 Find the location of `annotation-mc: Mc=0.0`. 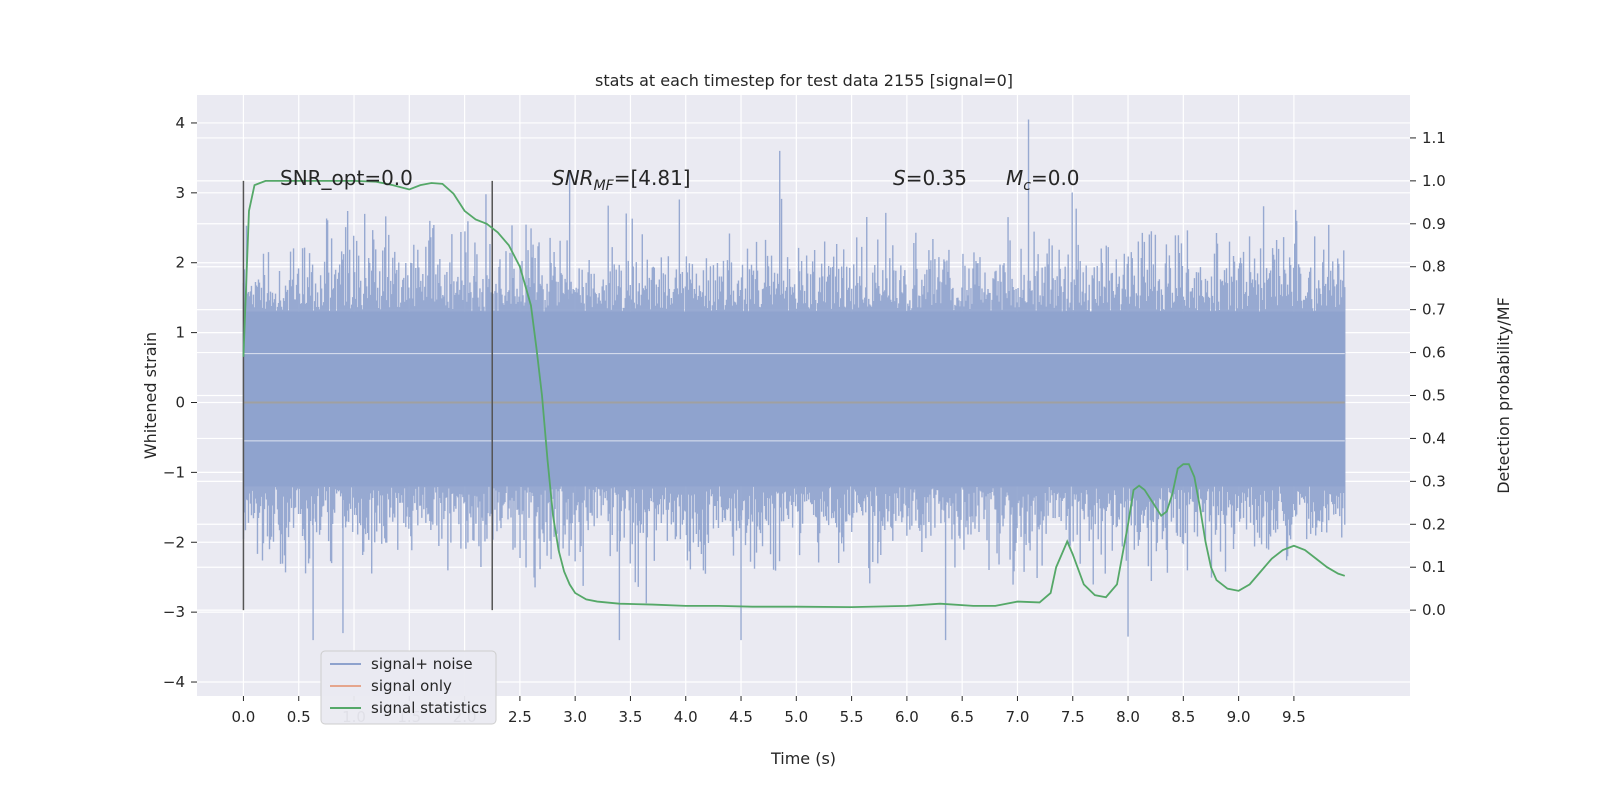

annotation-mc: Mc=0.0 is located at coordinates (1043, 180).